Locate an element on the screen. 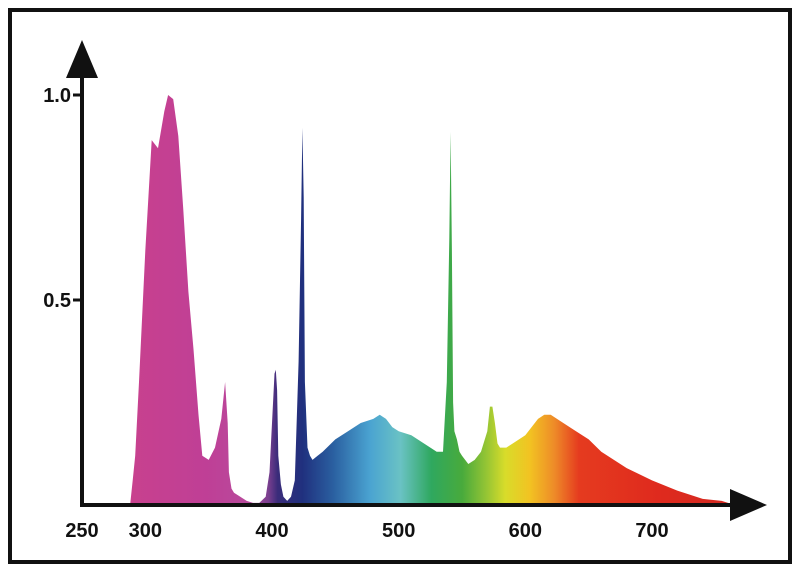  x-axis-arrow-icon is located at coordinates (748, 505).